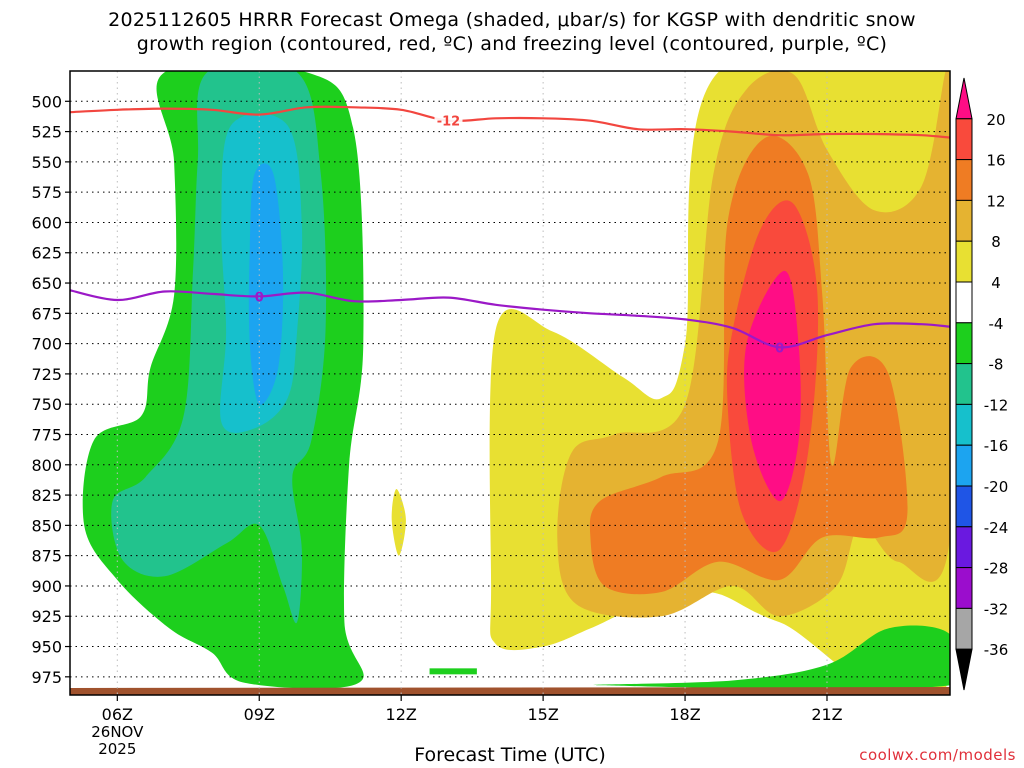 This screenshot has width=1024, height=768. What do you see at coordinates (46, 283) in the screenshot?
I see `y-tick-label: 650` at bounding box center [46, 283].